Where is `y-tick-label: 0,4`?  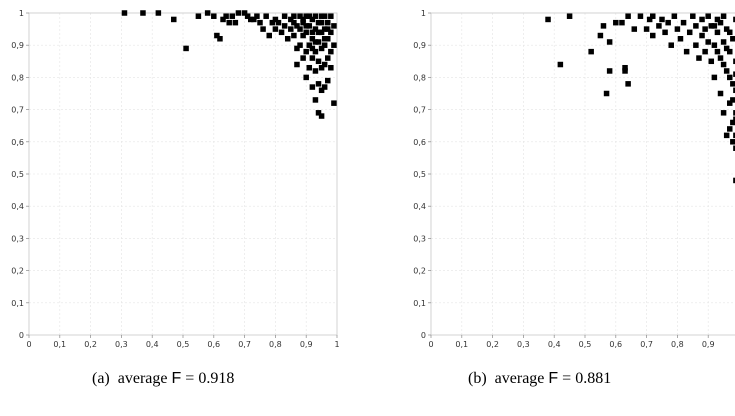
y-tick-label: 0,4 is located at coordinates (419, 206).